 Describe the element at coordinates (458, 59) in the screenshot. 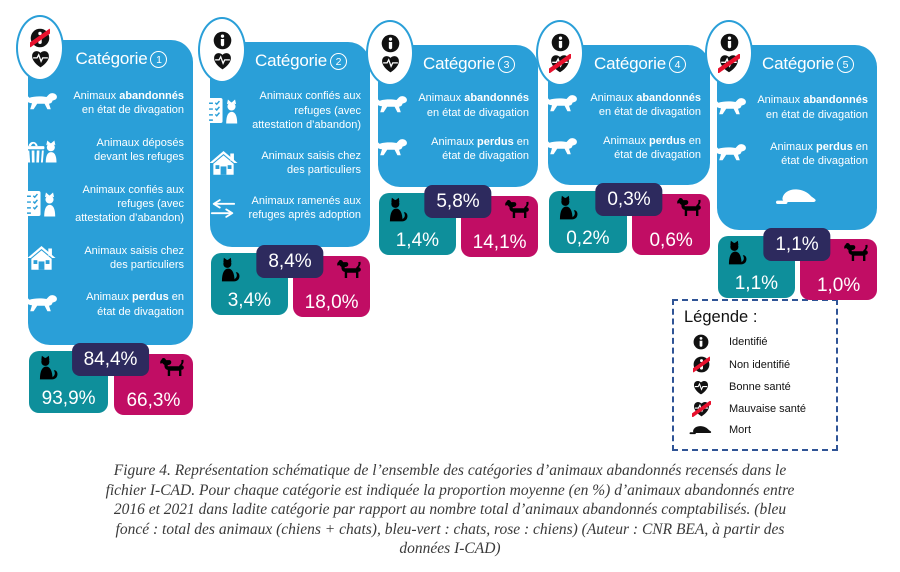

I see `category-title: Catégorie 3` at that location.